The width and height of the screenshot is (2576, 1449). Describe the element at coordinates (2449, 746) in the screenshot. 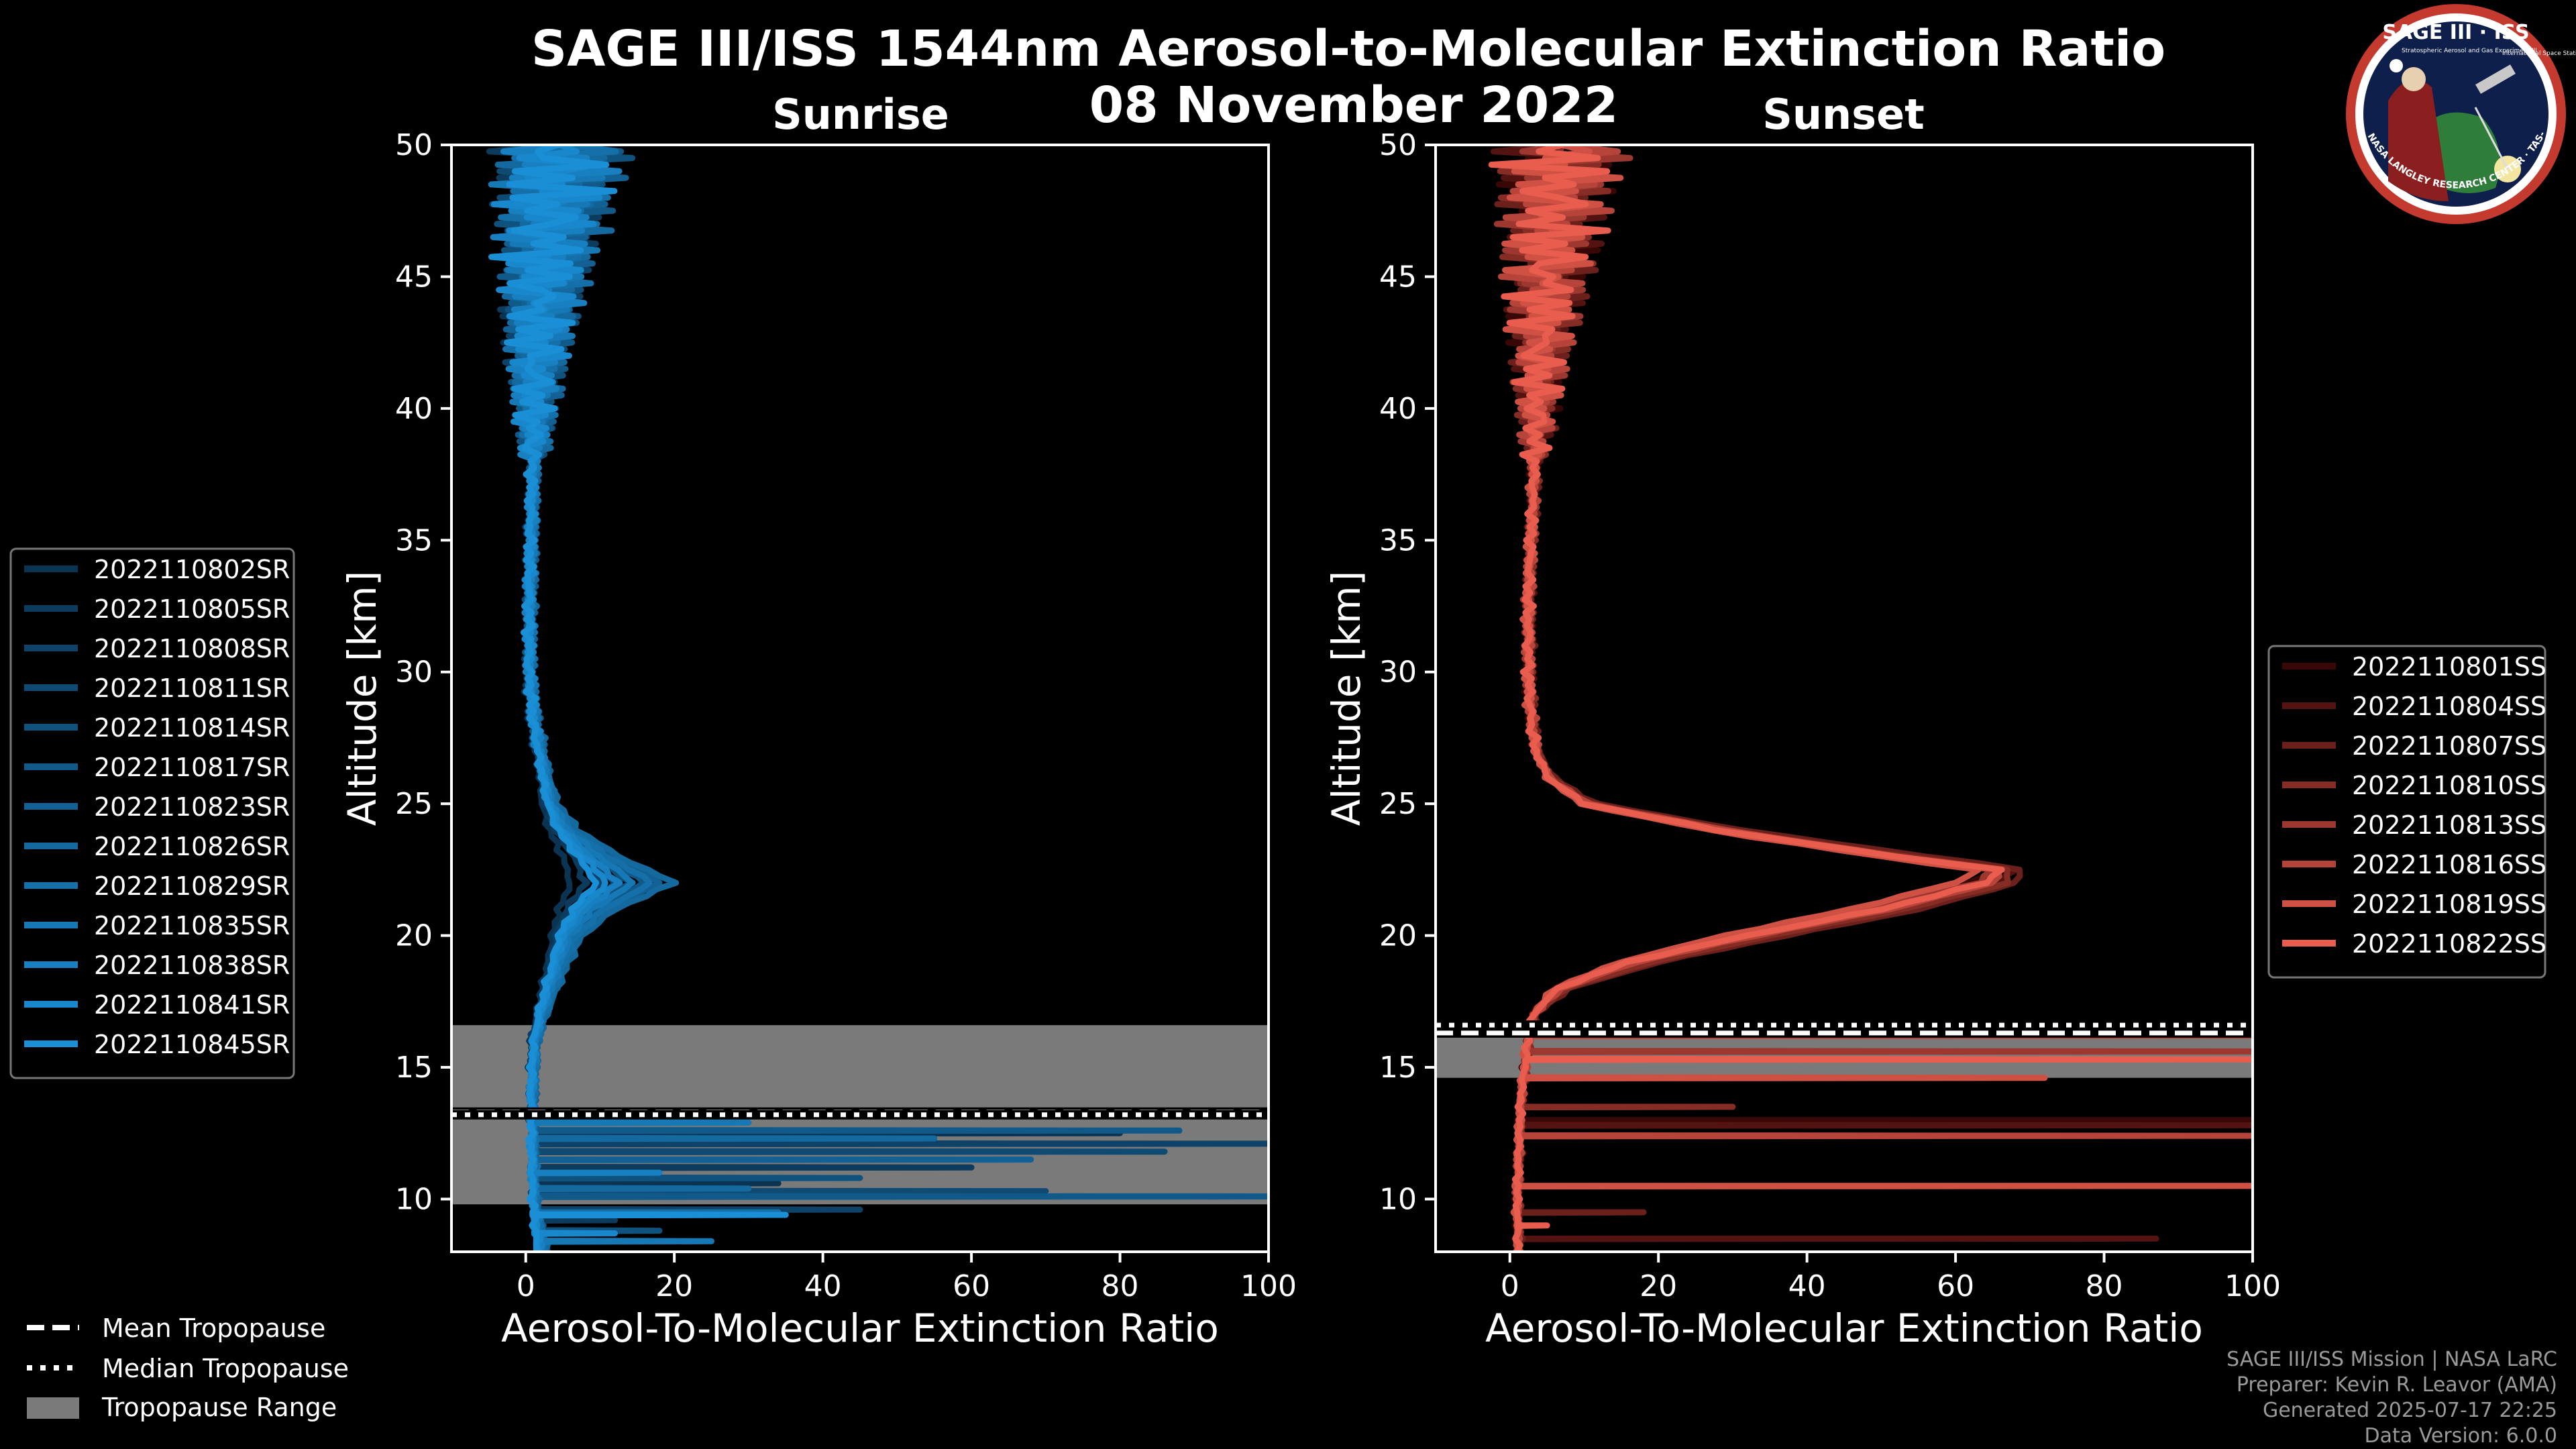

I see `sunset-legend-label: 2022110807SS` at that location.